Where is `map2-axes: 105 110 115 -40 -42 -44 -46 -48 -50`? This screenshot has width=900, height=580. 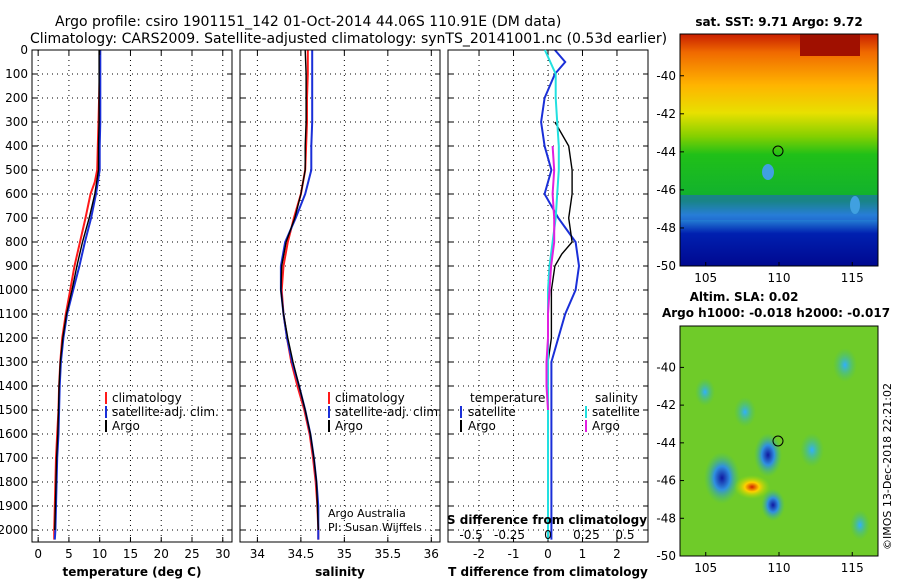
map2-axes: 105 110 115 -40 -42 -44 -46 -48 -50 is located at coordinates (759, 467).